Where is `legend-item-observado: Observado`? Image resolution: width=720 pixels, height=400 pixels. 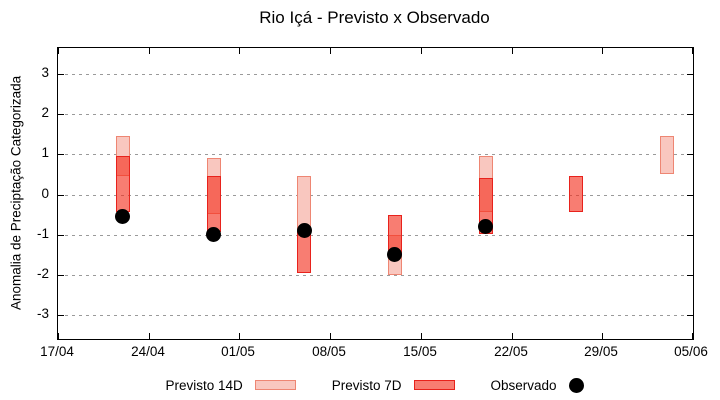 legend-item-observado: Observado is located at coordinates (537, 385).